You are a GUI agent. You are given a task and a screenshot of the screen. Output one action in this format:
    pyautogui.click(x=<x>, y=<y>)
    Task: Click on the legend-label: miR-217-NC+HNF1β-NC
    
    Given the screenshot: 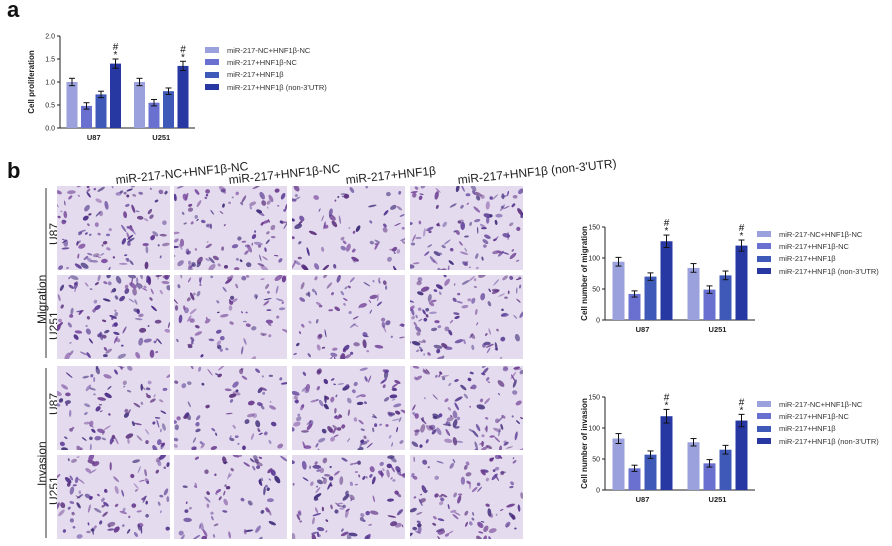 What is the action you would take?
    pyautogui.click(x=821, y=234)
    